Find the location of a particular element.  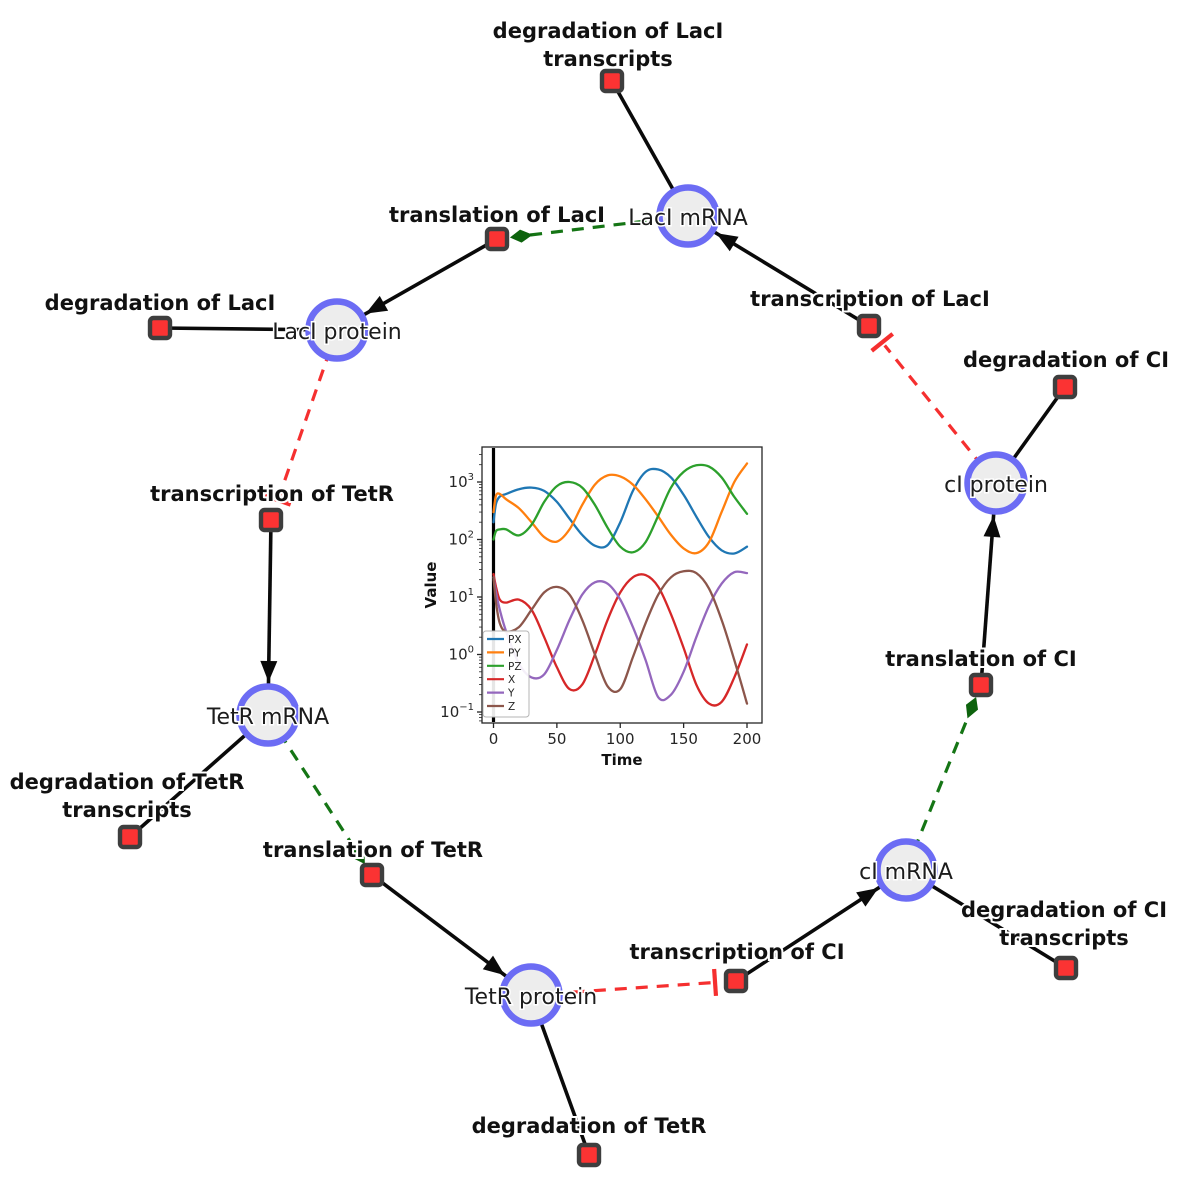

x-axis-label: Time is located at coordinates (621, 760).